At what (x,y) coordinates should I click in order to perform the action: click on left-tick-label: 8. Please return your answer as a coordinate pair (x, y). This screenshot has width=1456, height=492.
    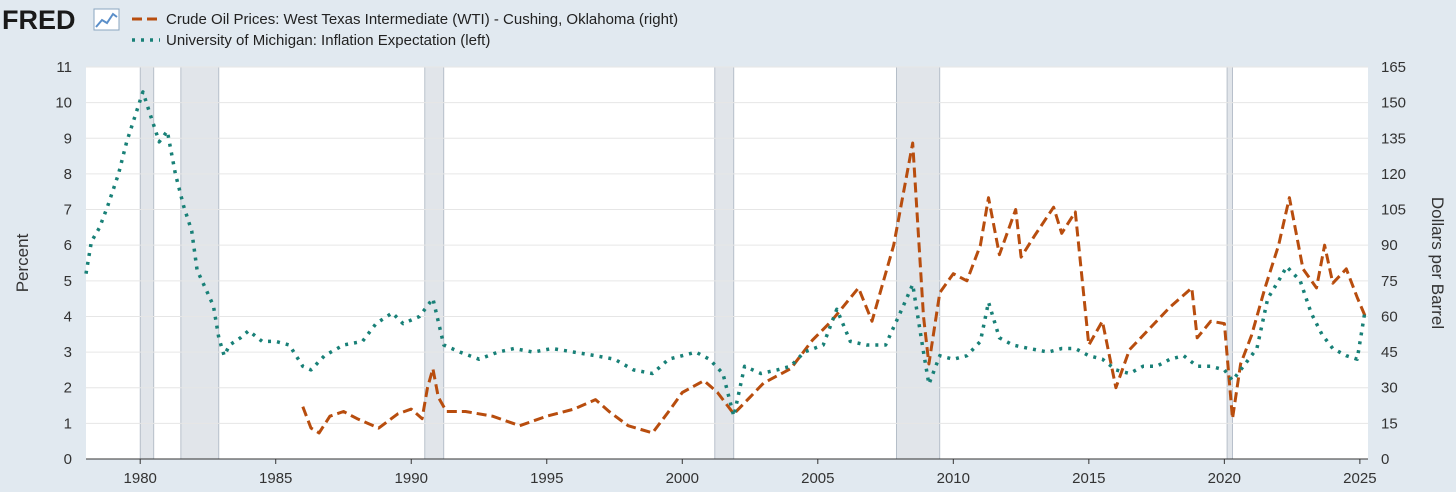
    Looking at the image, I should click on (68, 174).